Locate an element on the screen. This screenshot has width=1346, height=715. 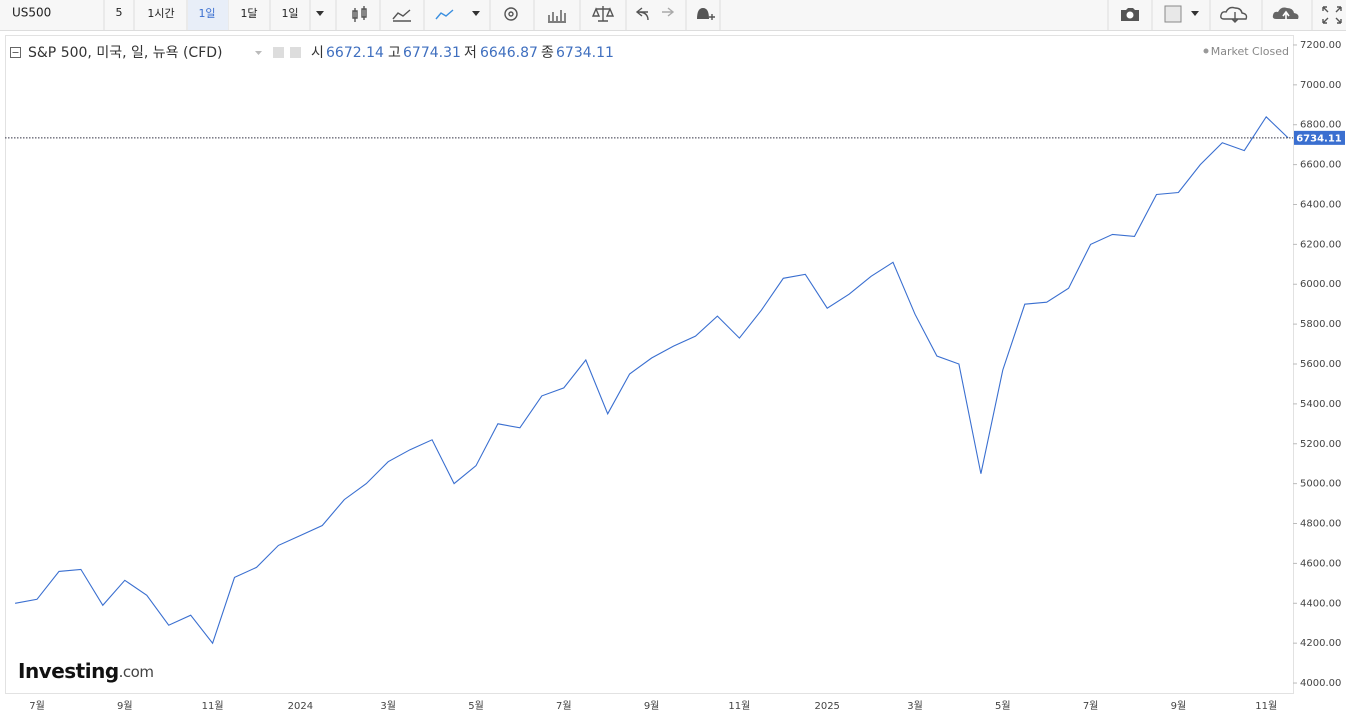
last-price-label: 6734.11 is located at coordinates (1319, 138).